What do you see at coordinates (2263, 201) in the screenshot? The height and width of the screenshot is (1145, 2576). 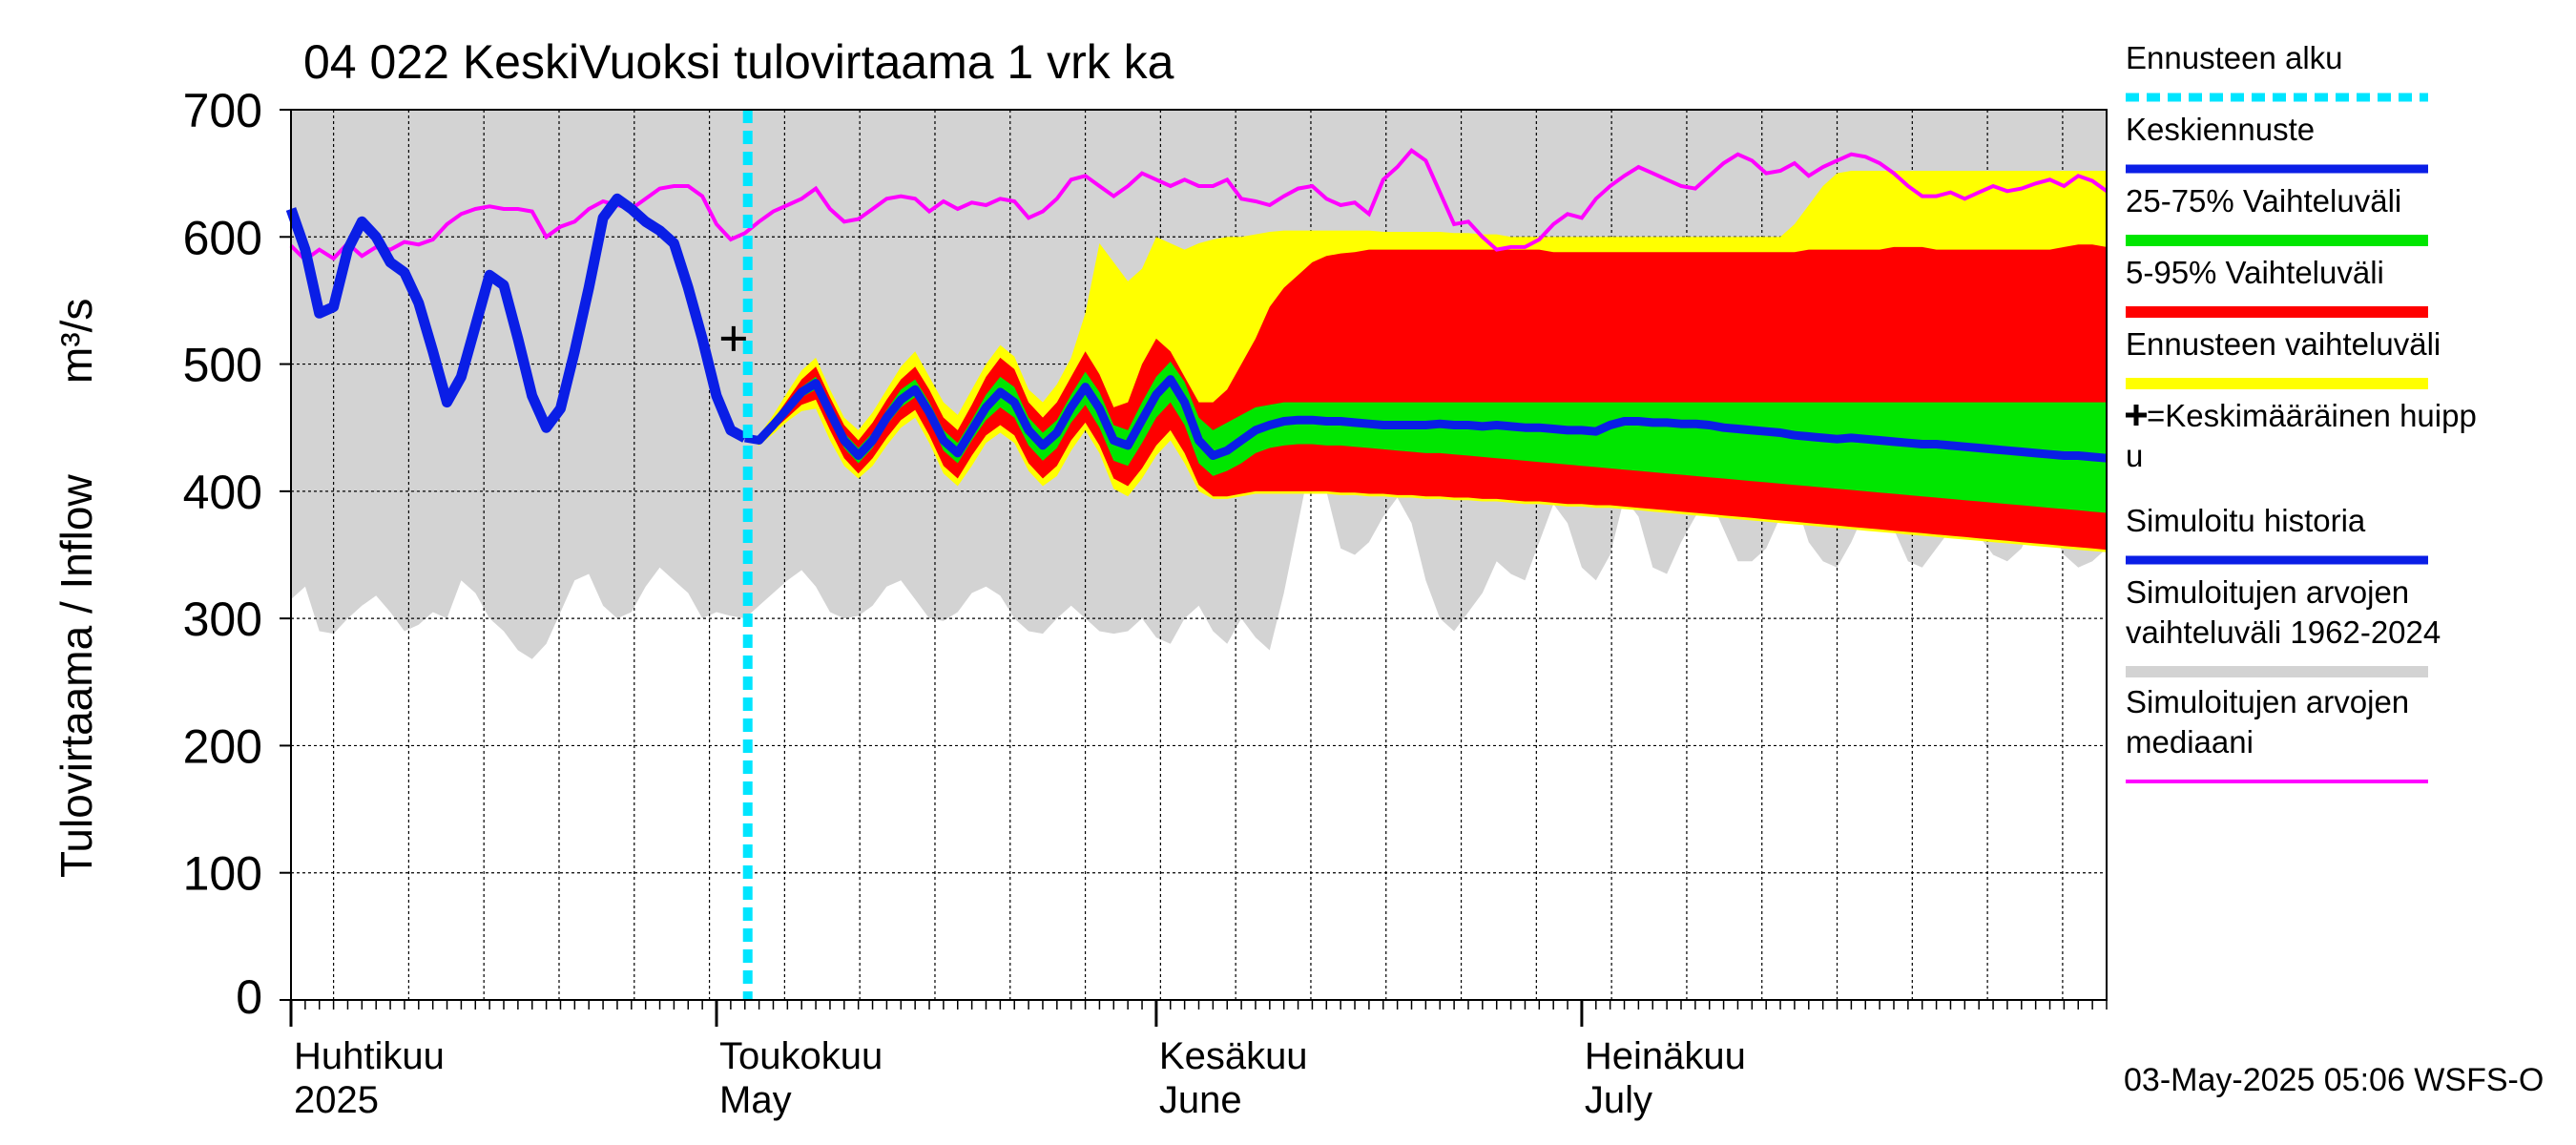 I see `legend-label-2: 25-75% Vaihteluväli` at bounding box center [2263, 201].